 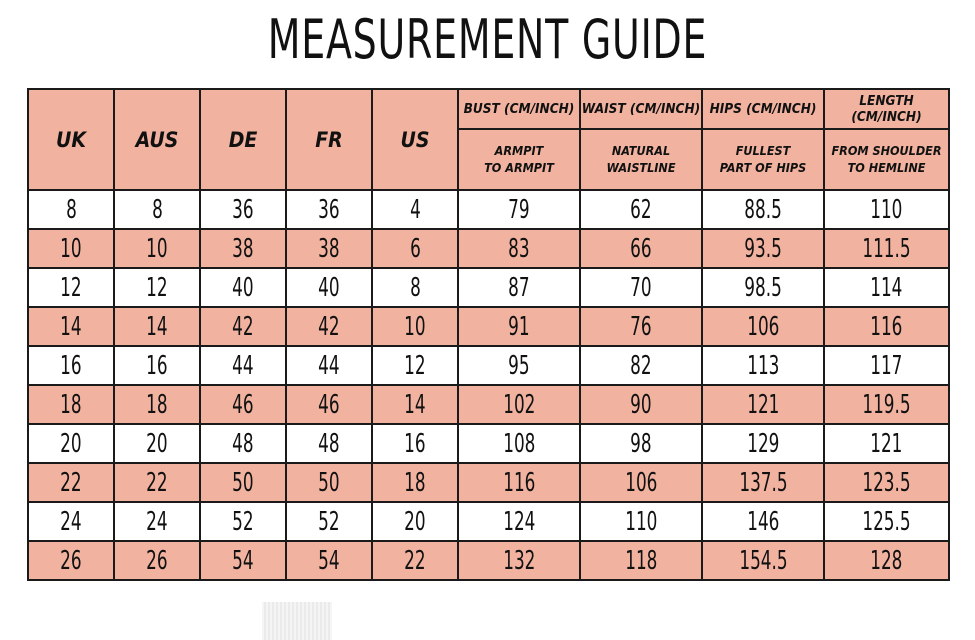 I want to click on cell-value: 121, so click(x=763, y=404).